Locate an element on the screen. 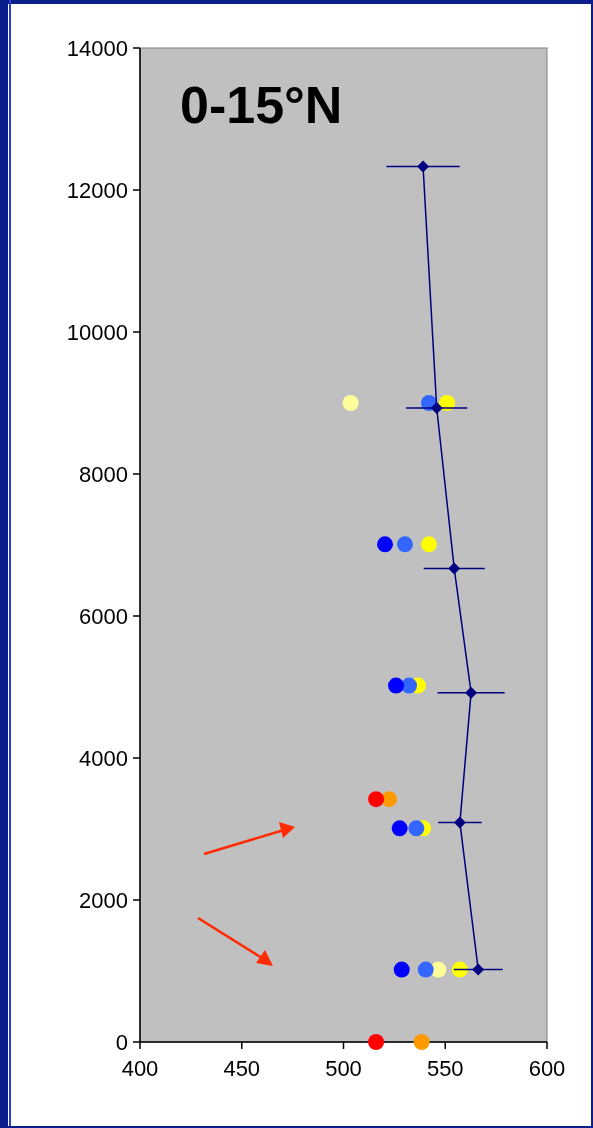 The width and height of the screenshot is (593, 1128). x-tick-label: 400 is located at coordinates (140, 1068).